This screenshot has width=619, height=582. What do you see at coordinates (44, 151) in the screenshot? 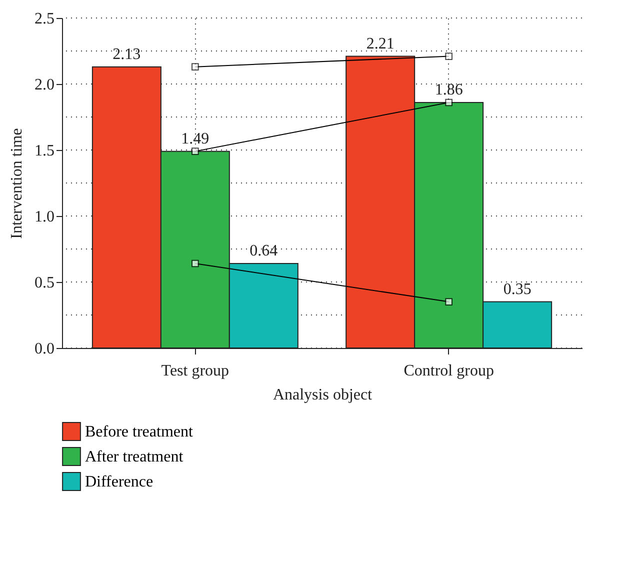
I see `y-tick-label: 1.5` at bounding box center [44, 151].